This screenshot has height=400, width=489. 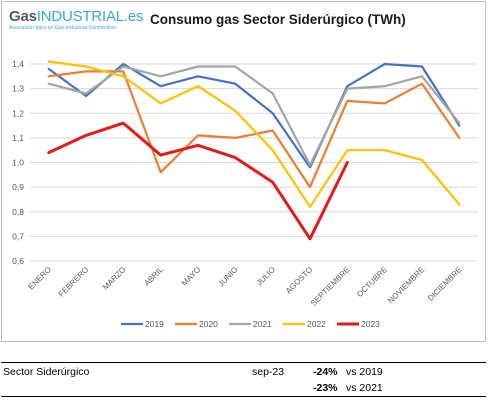 I want to click on y-tick-label: 1,4, so click(x=18, y=64).